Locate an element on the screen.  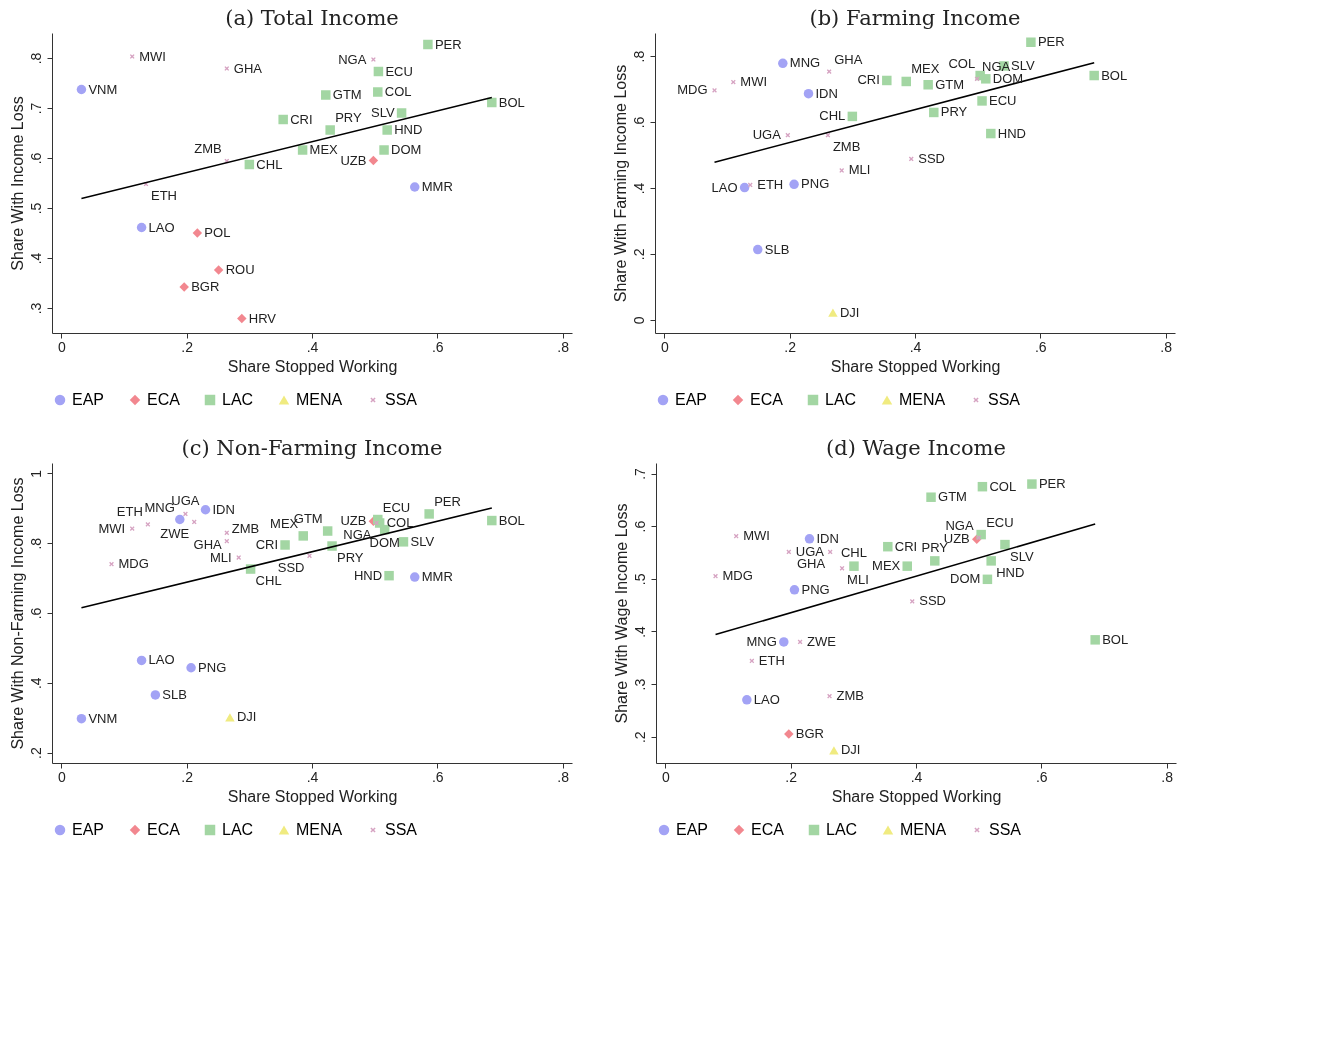
data-label: MNG is located at coordinates (761, 641).